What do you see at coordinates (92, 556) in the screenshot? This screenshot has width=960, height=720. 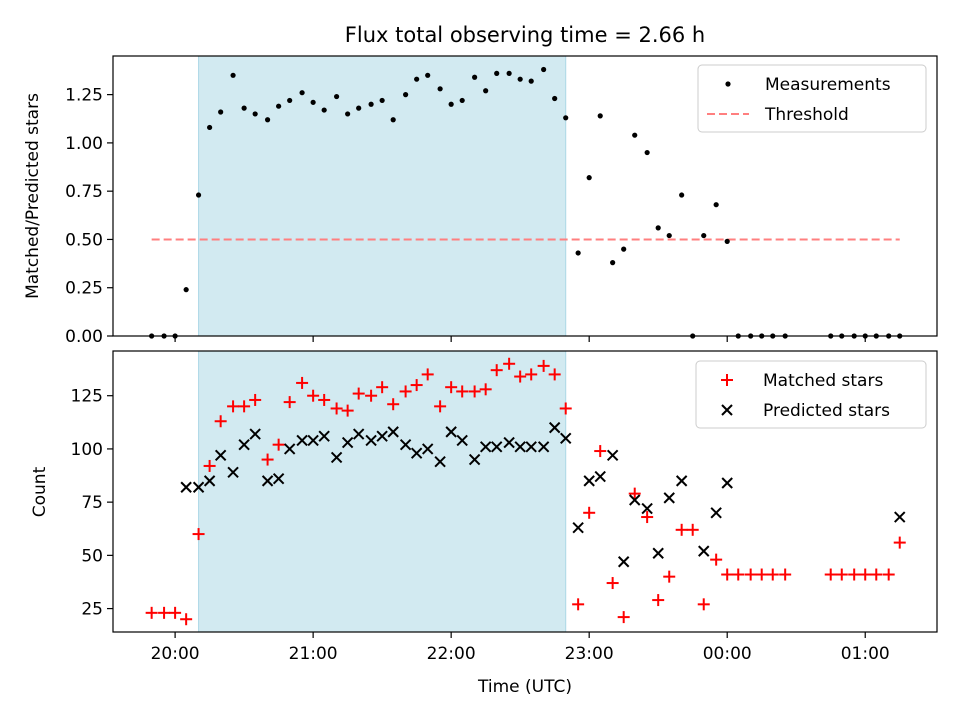 I see `bottom-y-tick-label: 50` at bounding box center [92, 556].